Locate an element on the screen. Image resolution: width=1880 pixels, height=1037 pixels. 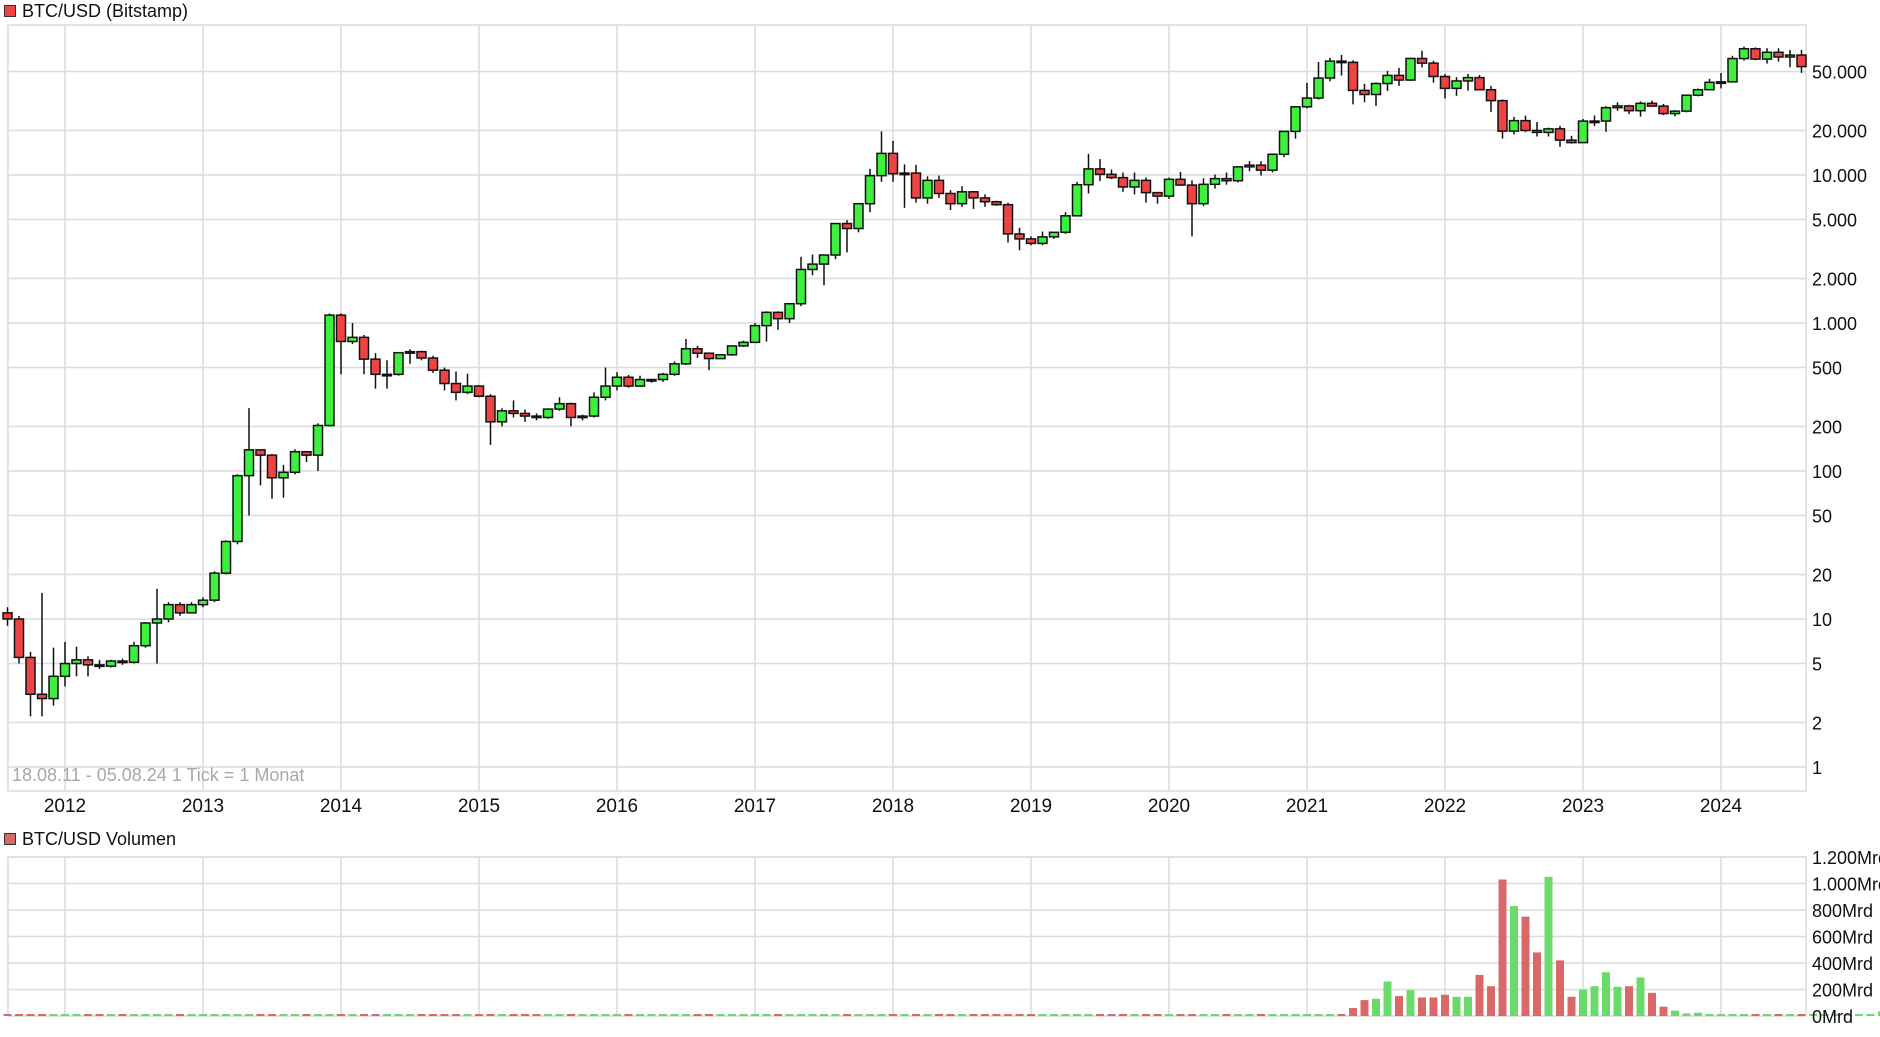
volume-bars is located at coordinates (941, 946).